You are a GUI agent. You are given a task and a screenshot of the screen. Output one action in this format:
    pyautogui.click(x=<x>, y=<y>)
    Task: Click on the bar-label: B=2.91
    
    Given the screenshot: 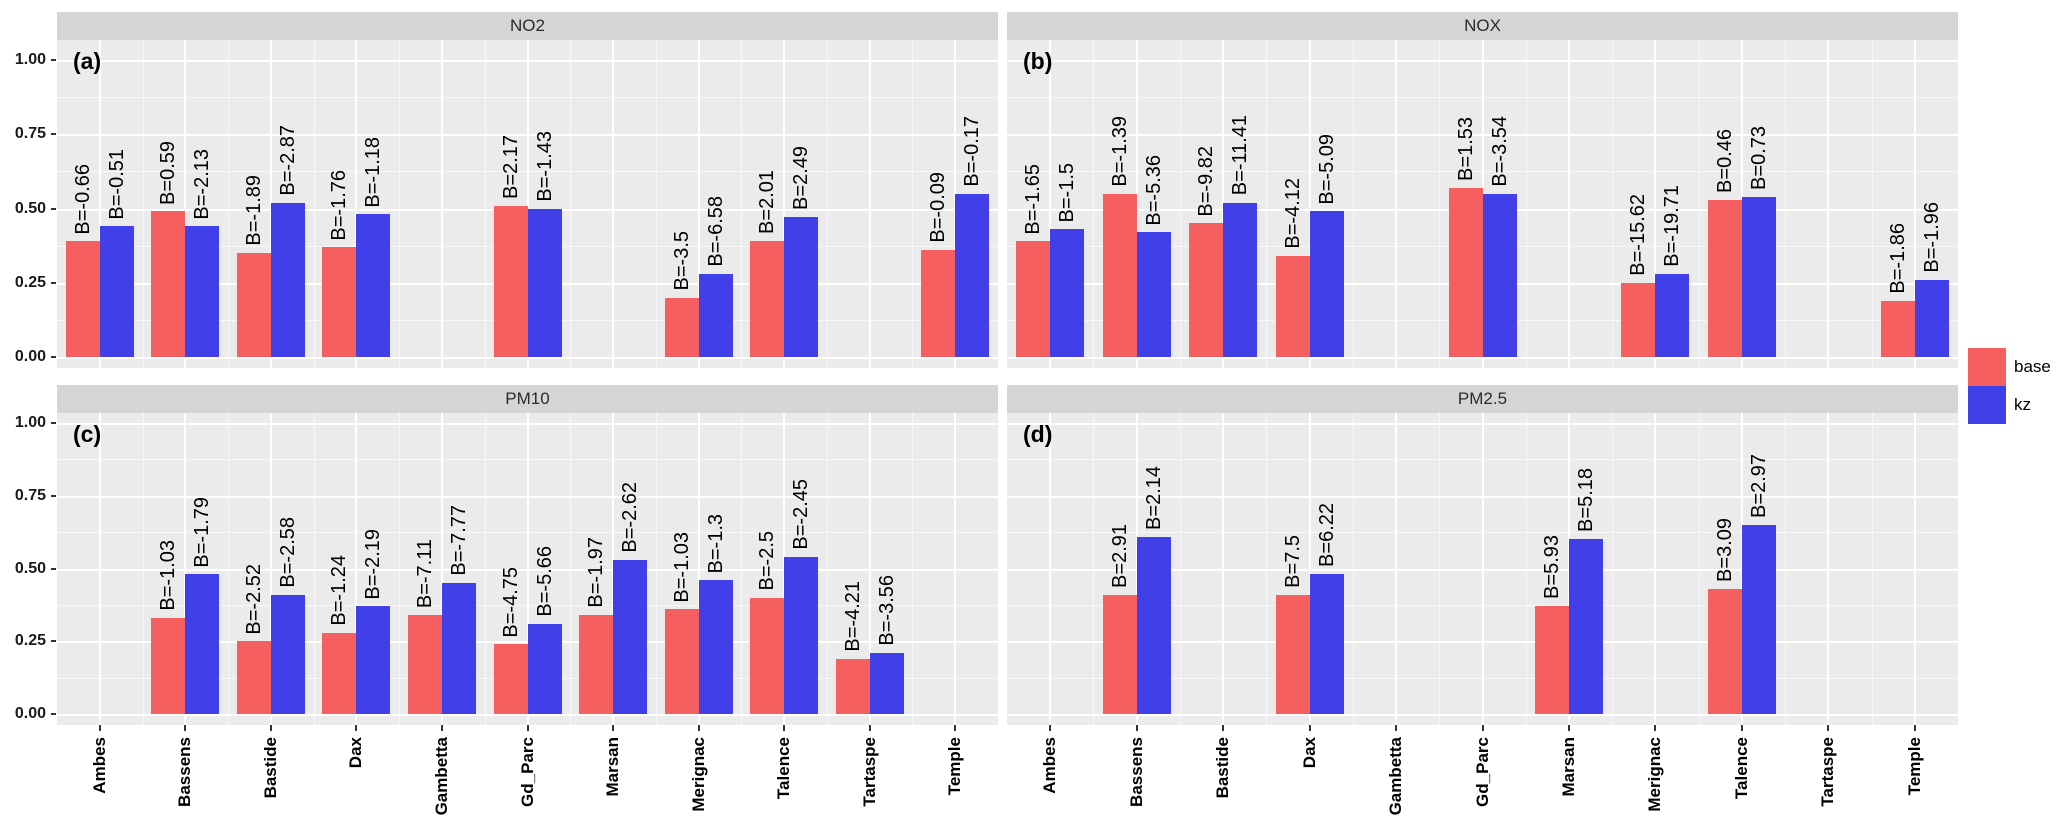 What is the action you would take?
    pyautogui.click(x=1119, y=555)
    